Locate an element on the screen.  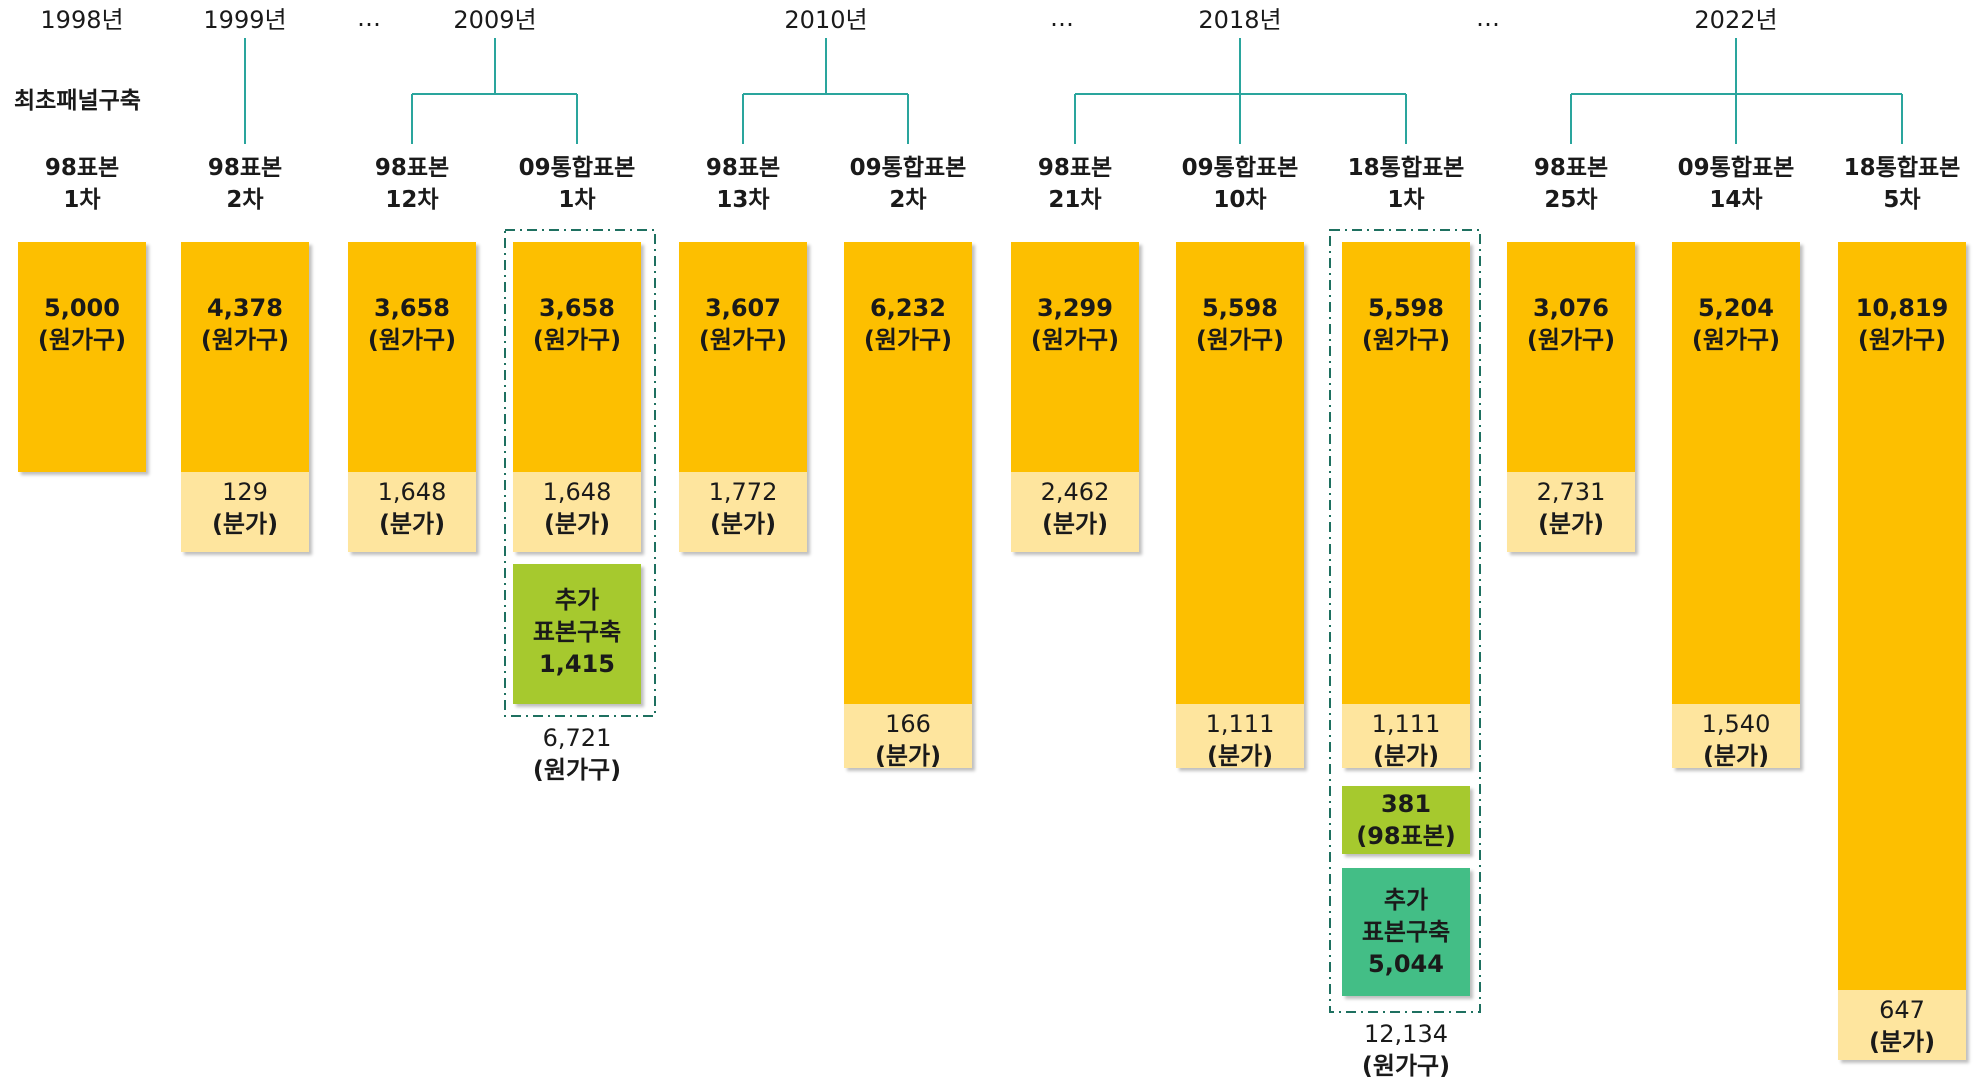
original-household-value: 5,598 is located at coordinates (1240, 308).